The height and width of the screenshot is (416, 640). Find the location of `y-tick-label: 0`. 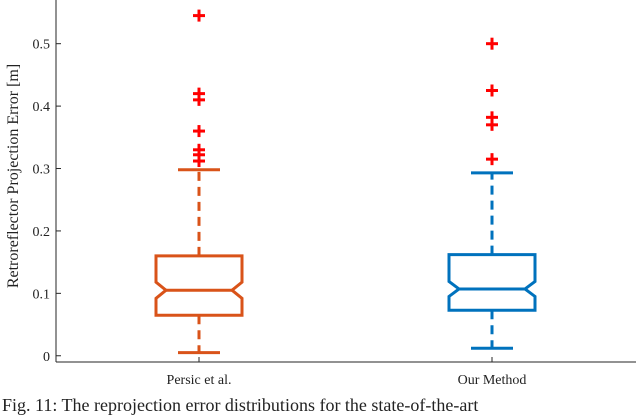

y-tick-label: 0 is located at coordinates (46, 357).